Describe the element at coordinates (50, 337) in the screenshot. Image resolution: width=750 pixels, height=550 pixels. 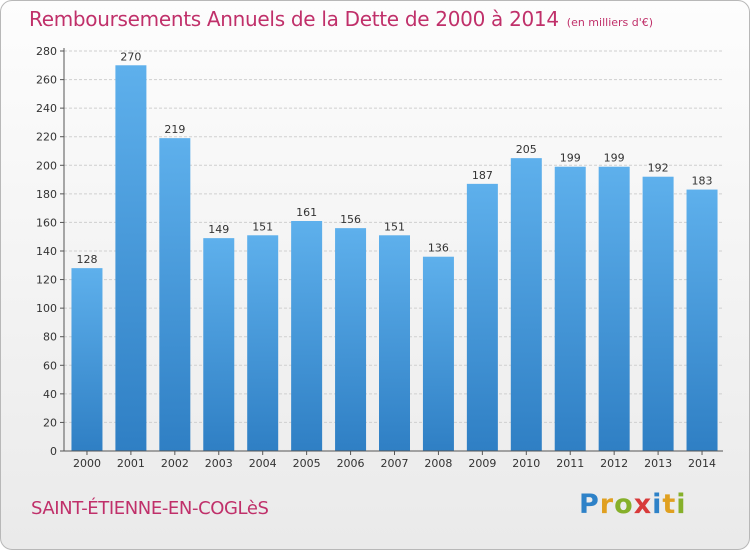
I see `y-tick-label: 80` at that location.